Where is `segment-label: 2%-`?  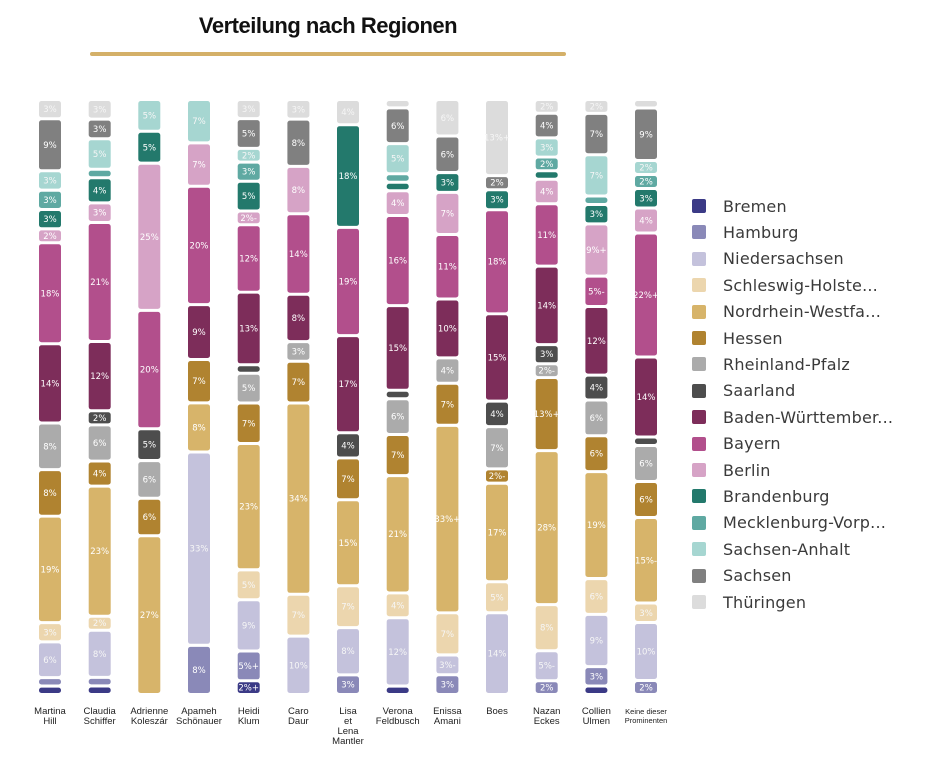 segment-label: 2%- is located at coordinates (248, 219).